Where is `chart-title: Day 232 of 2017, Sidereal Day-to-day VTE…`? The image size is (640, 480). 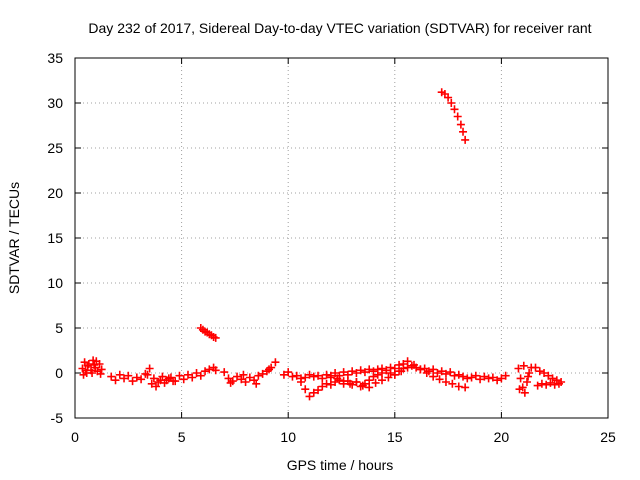 chart-title: Day 232 of 2017, Sidereal Day-to-day VTE… is located at coordinates (339, 28).